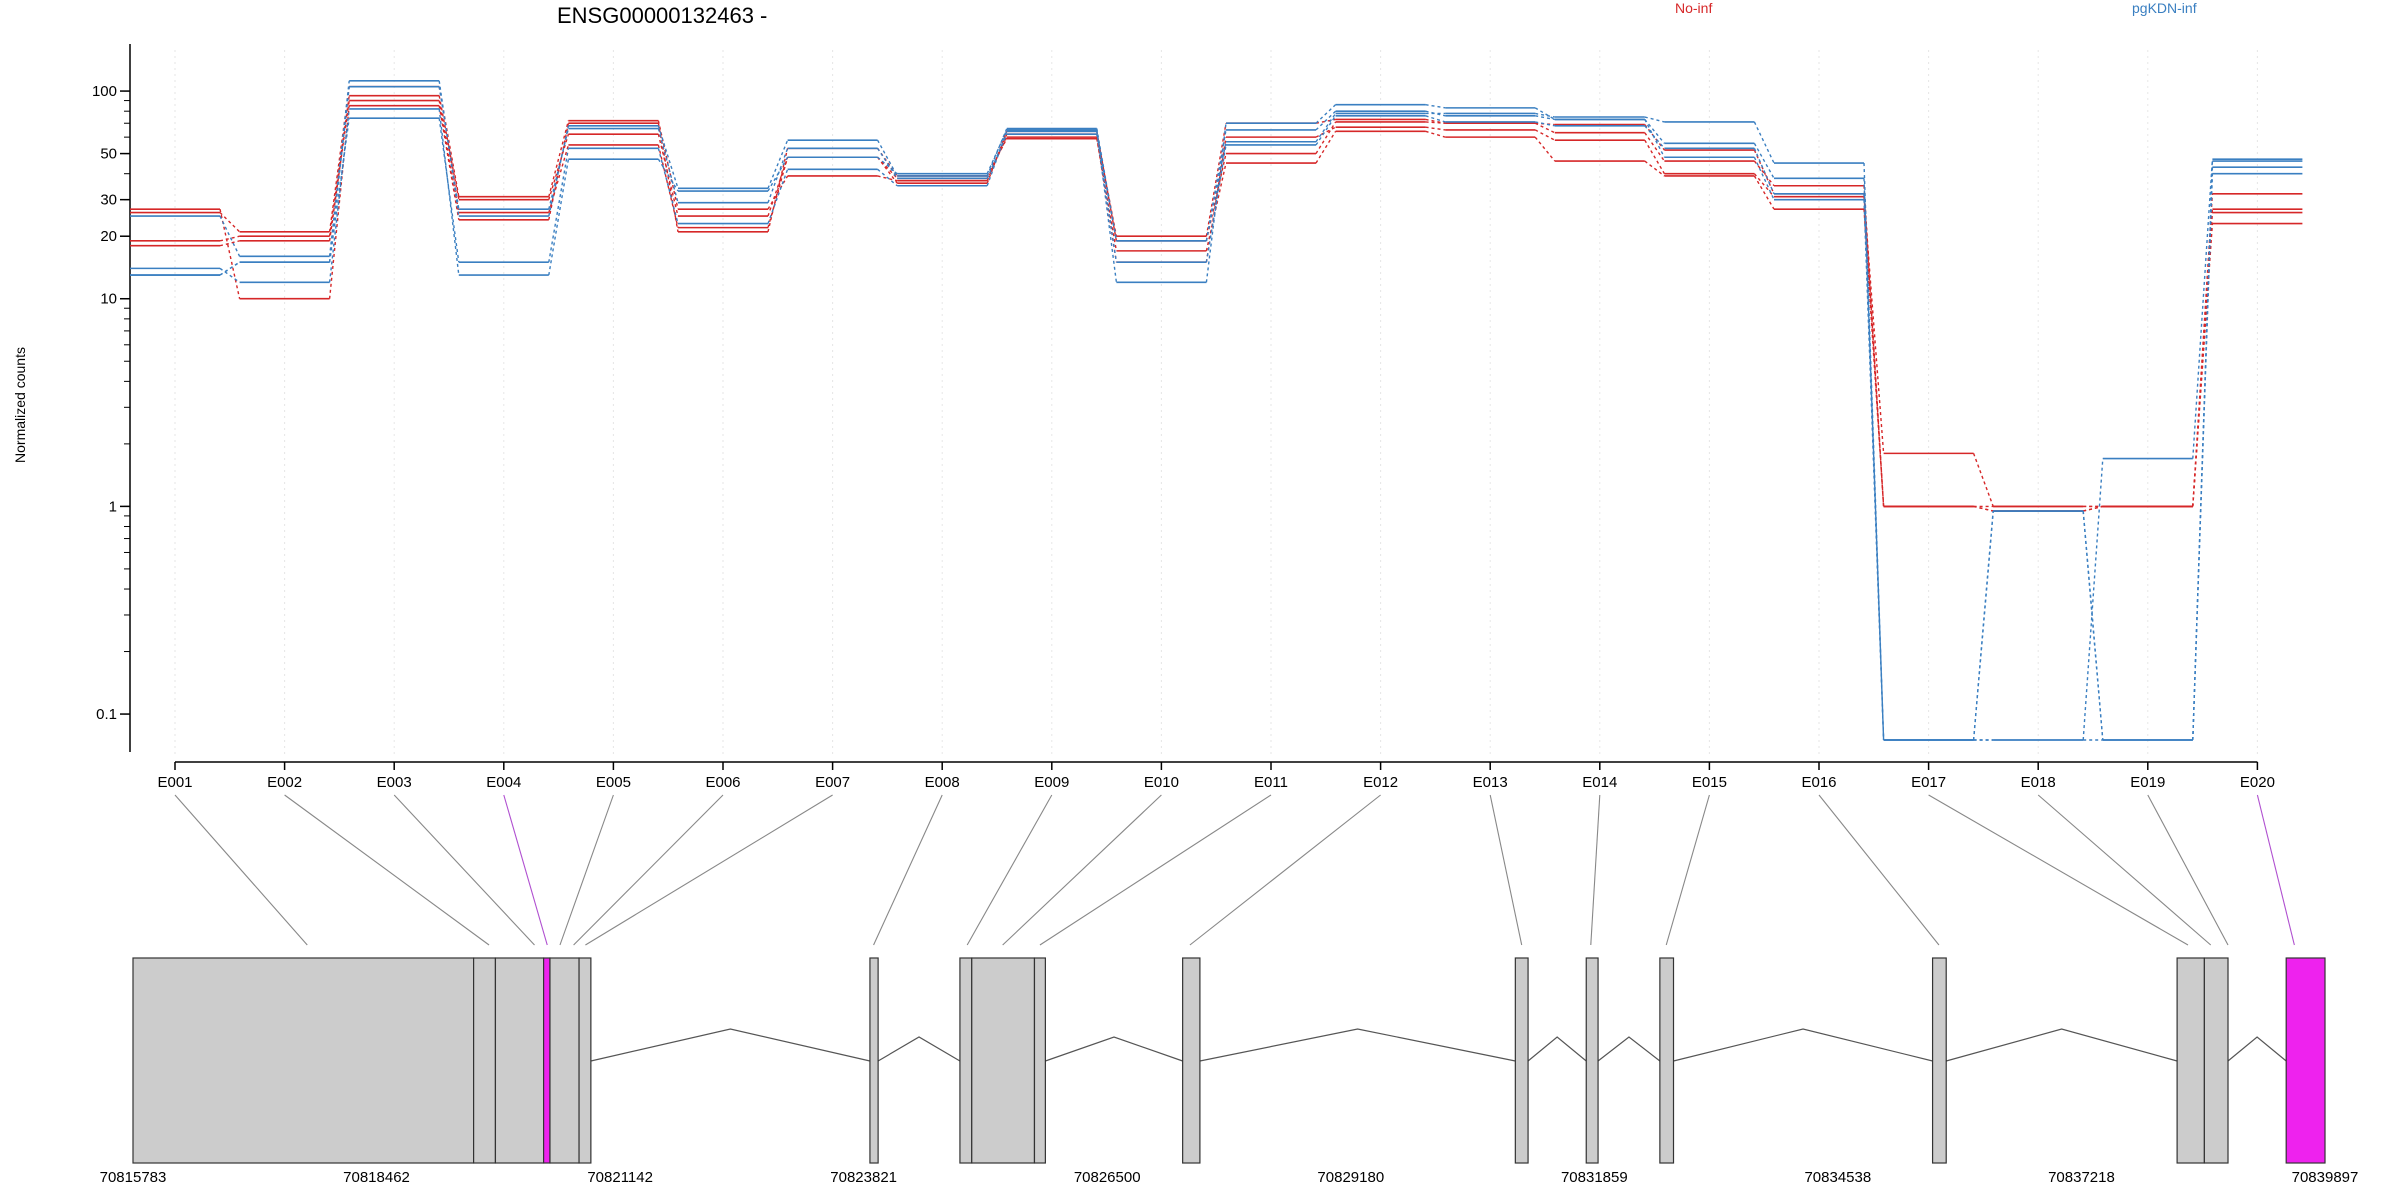  Describe the element at coordinates (525, 870) in the screenshot. I see `connector-E004` at that location.